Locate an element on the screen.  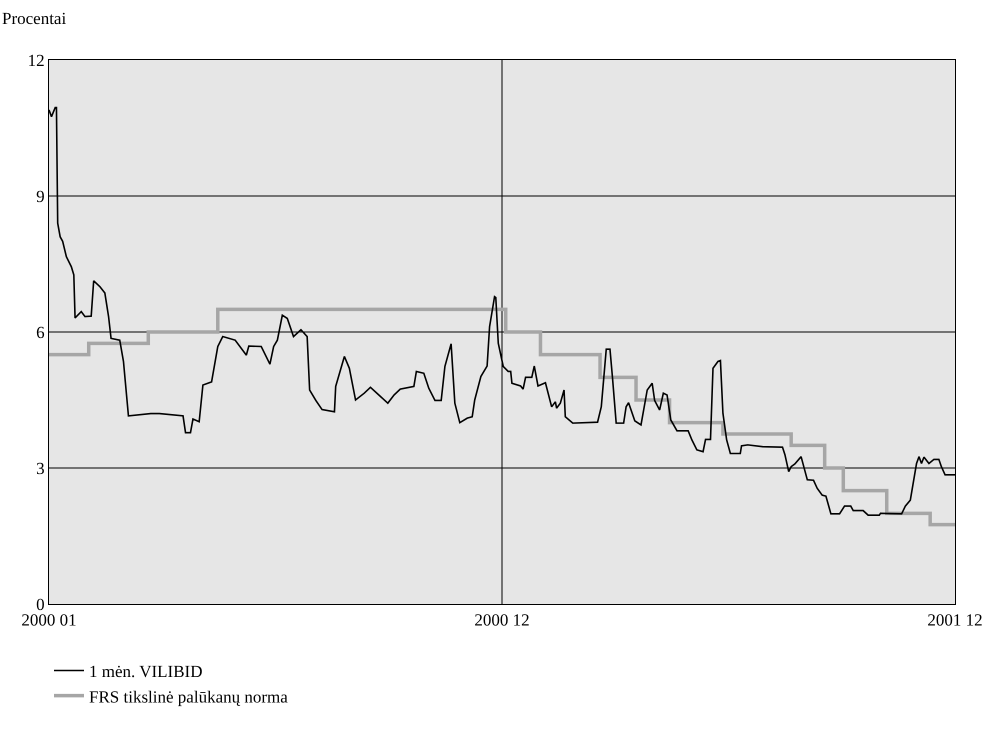
legend-label: FRS tikslinė palūkanų norma is located at coordinates (188, 696).